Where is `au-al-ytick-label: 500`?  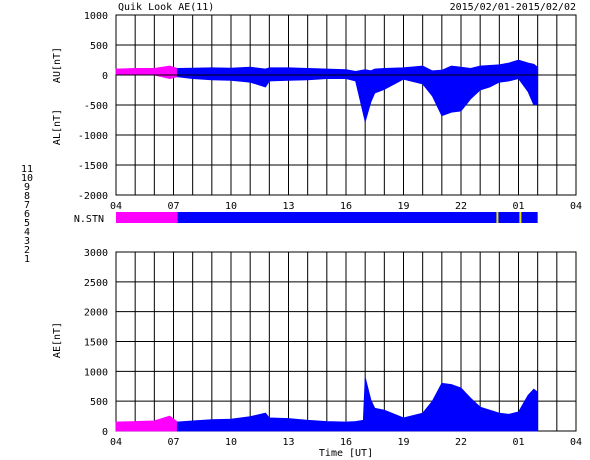
au-al-ytick-label: 500 is located at coordinates (99, 46).